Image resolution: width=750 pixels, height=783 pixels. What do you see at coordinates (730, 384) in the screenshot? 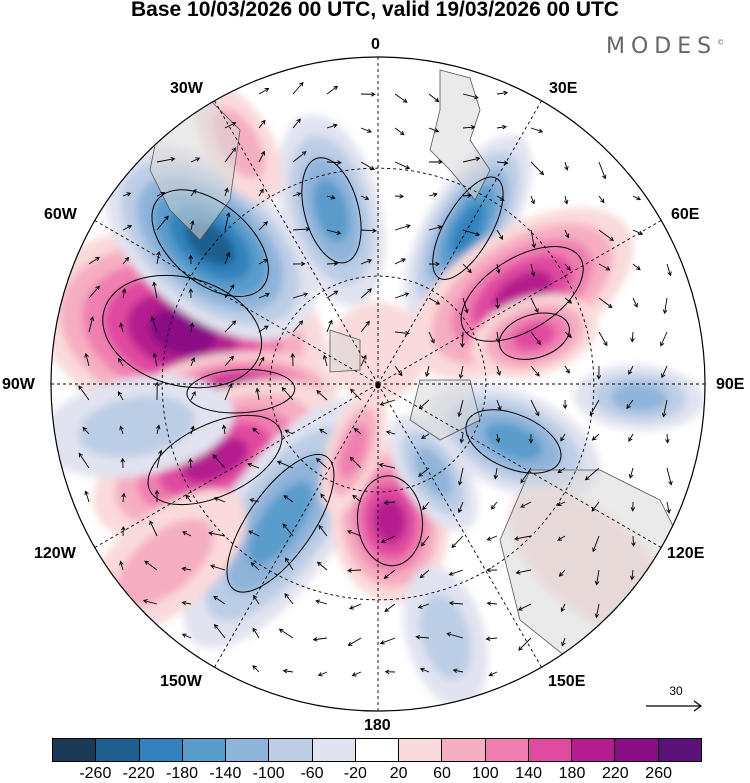
I see `lon-label-90e: 90E` at bounding box center [730, 384].